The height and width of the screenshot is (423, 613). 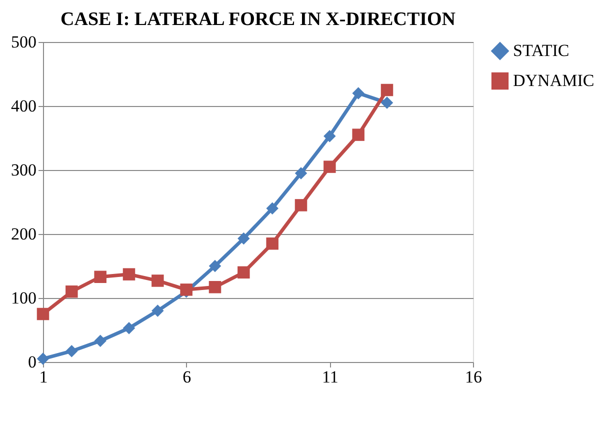 What do you see at coordinates (553, 80) in the screenshot?
I see `legend-label: DYNAMIC` at bounding box center [553, 80].